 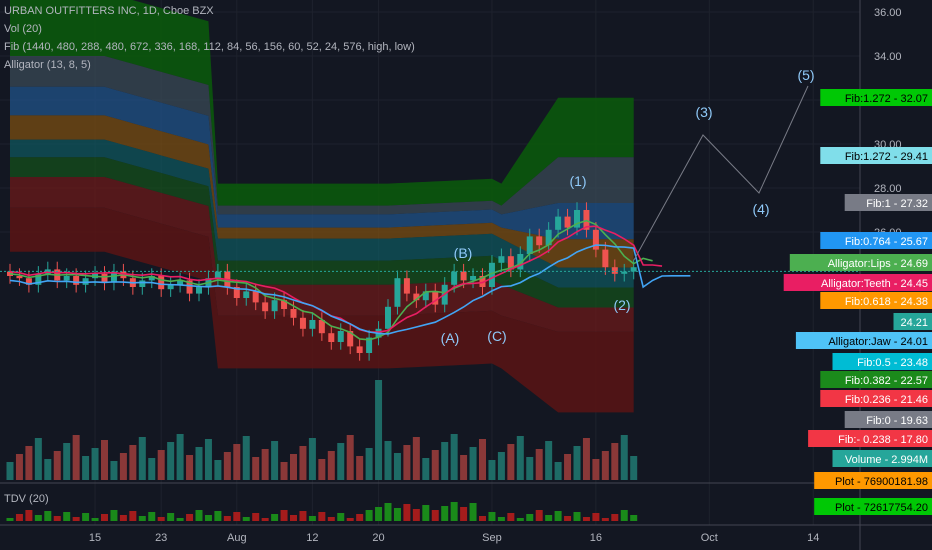 I want to click on price-label: Fib:1.272 - 29.41, so click(x=876, y=155).